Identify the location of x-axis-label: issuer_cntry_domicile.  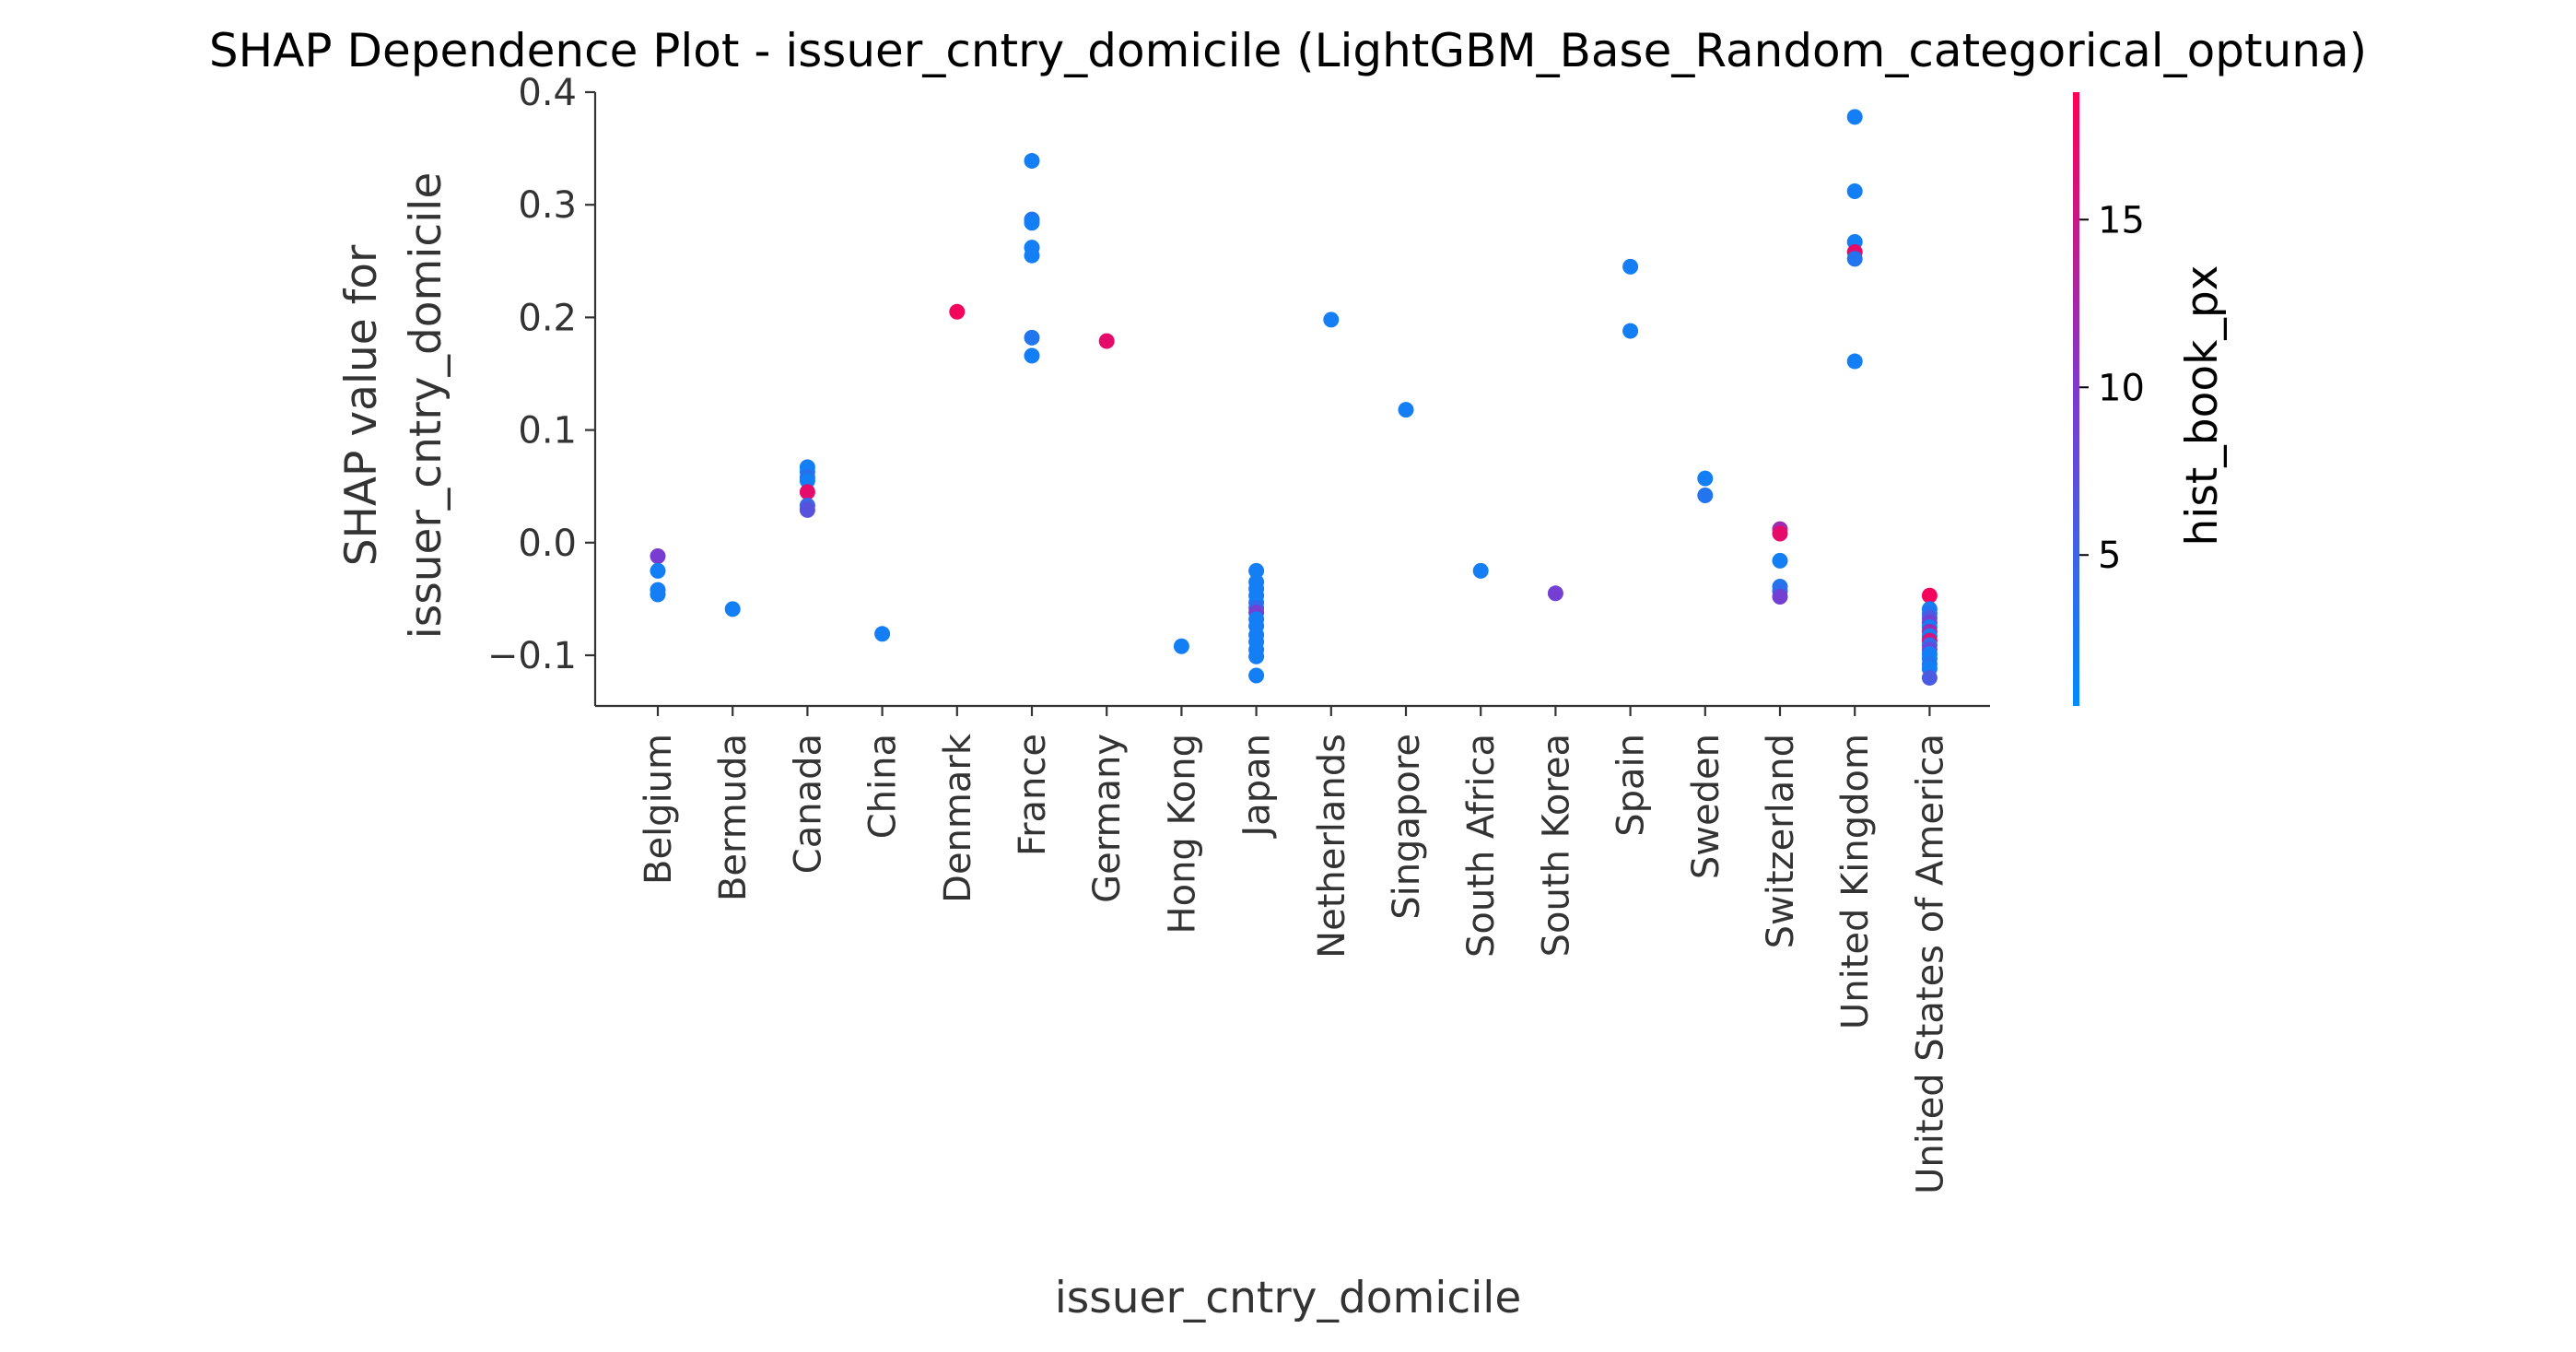
(1288, 1298).